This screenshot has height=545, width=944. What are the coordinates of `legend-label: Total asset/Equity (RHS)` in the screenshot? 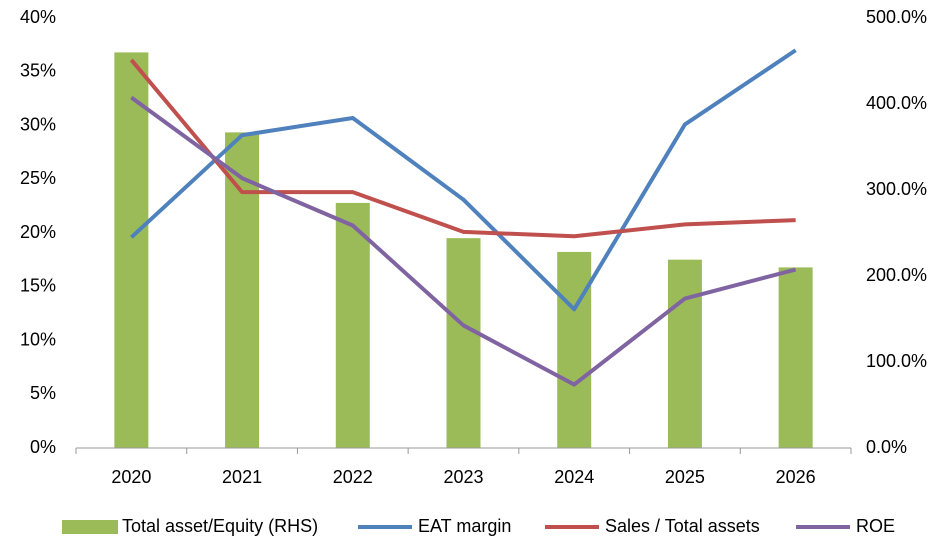 It's located at (220, 526).